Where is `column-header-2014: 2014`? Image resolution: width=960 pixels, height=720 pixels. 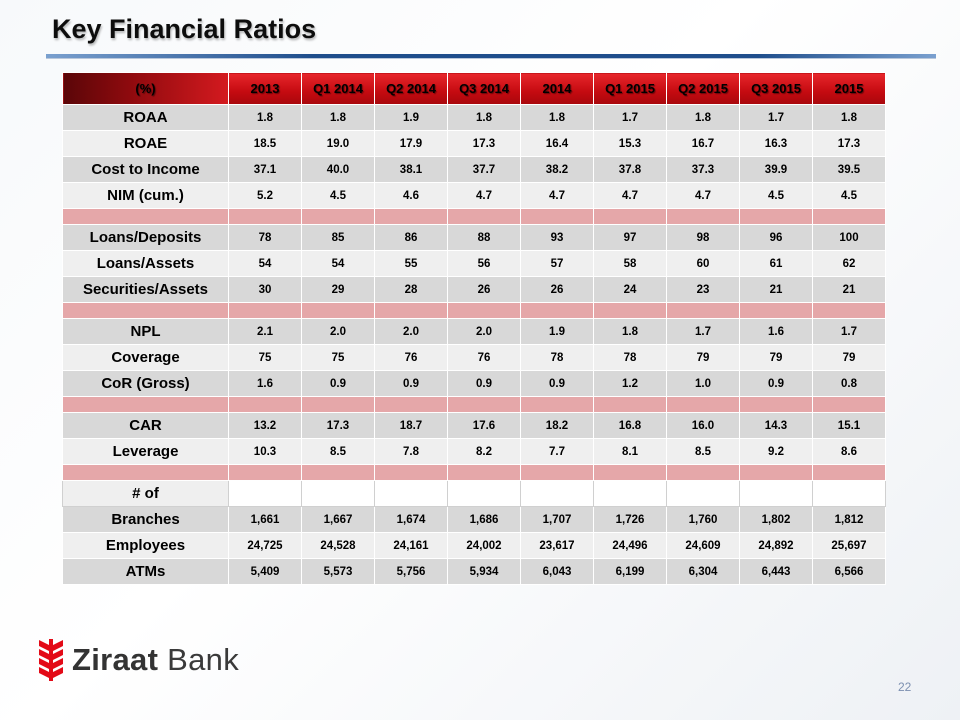 column-header-2014: 2014 is located at coordinates (557, 88).